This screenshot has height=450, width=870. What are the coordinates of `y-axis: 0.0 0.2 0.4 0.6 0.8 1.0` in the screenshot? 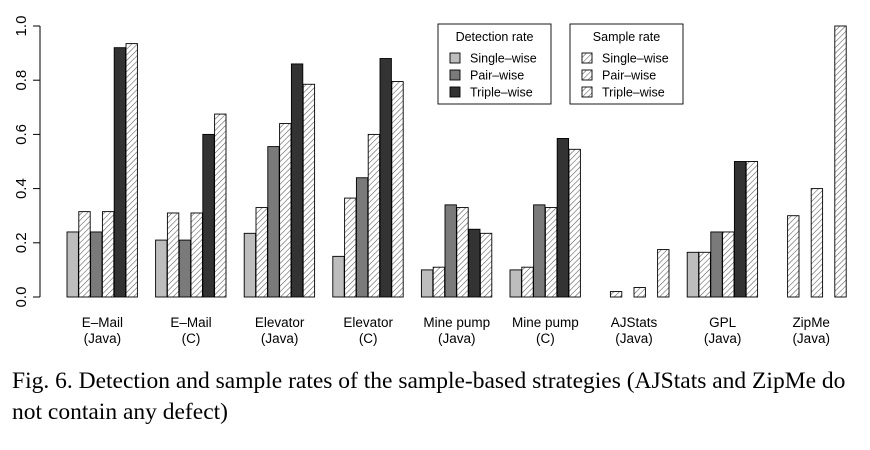 It's located at (27, 162).